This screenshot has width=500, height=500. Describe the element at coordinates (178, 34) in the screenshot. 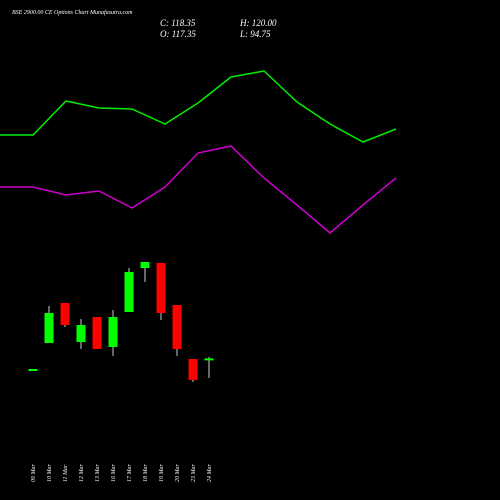

I see `readout-open: O: 117.35` at that location.